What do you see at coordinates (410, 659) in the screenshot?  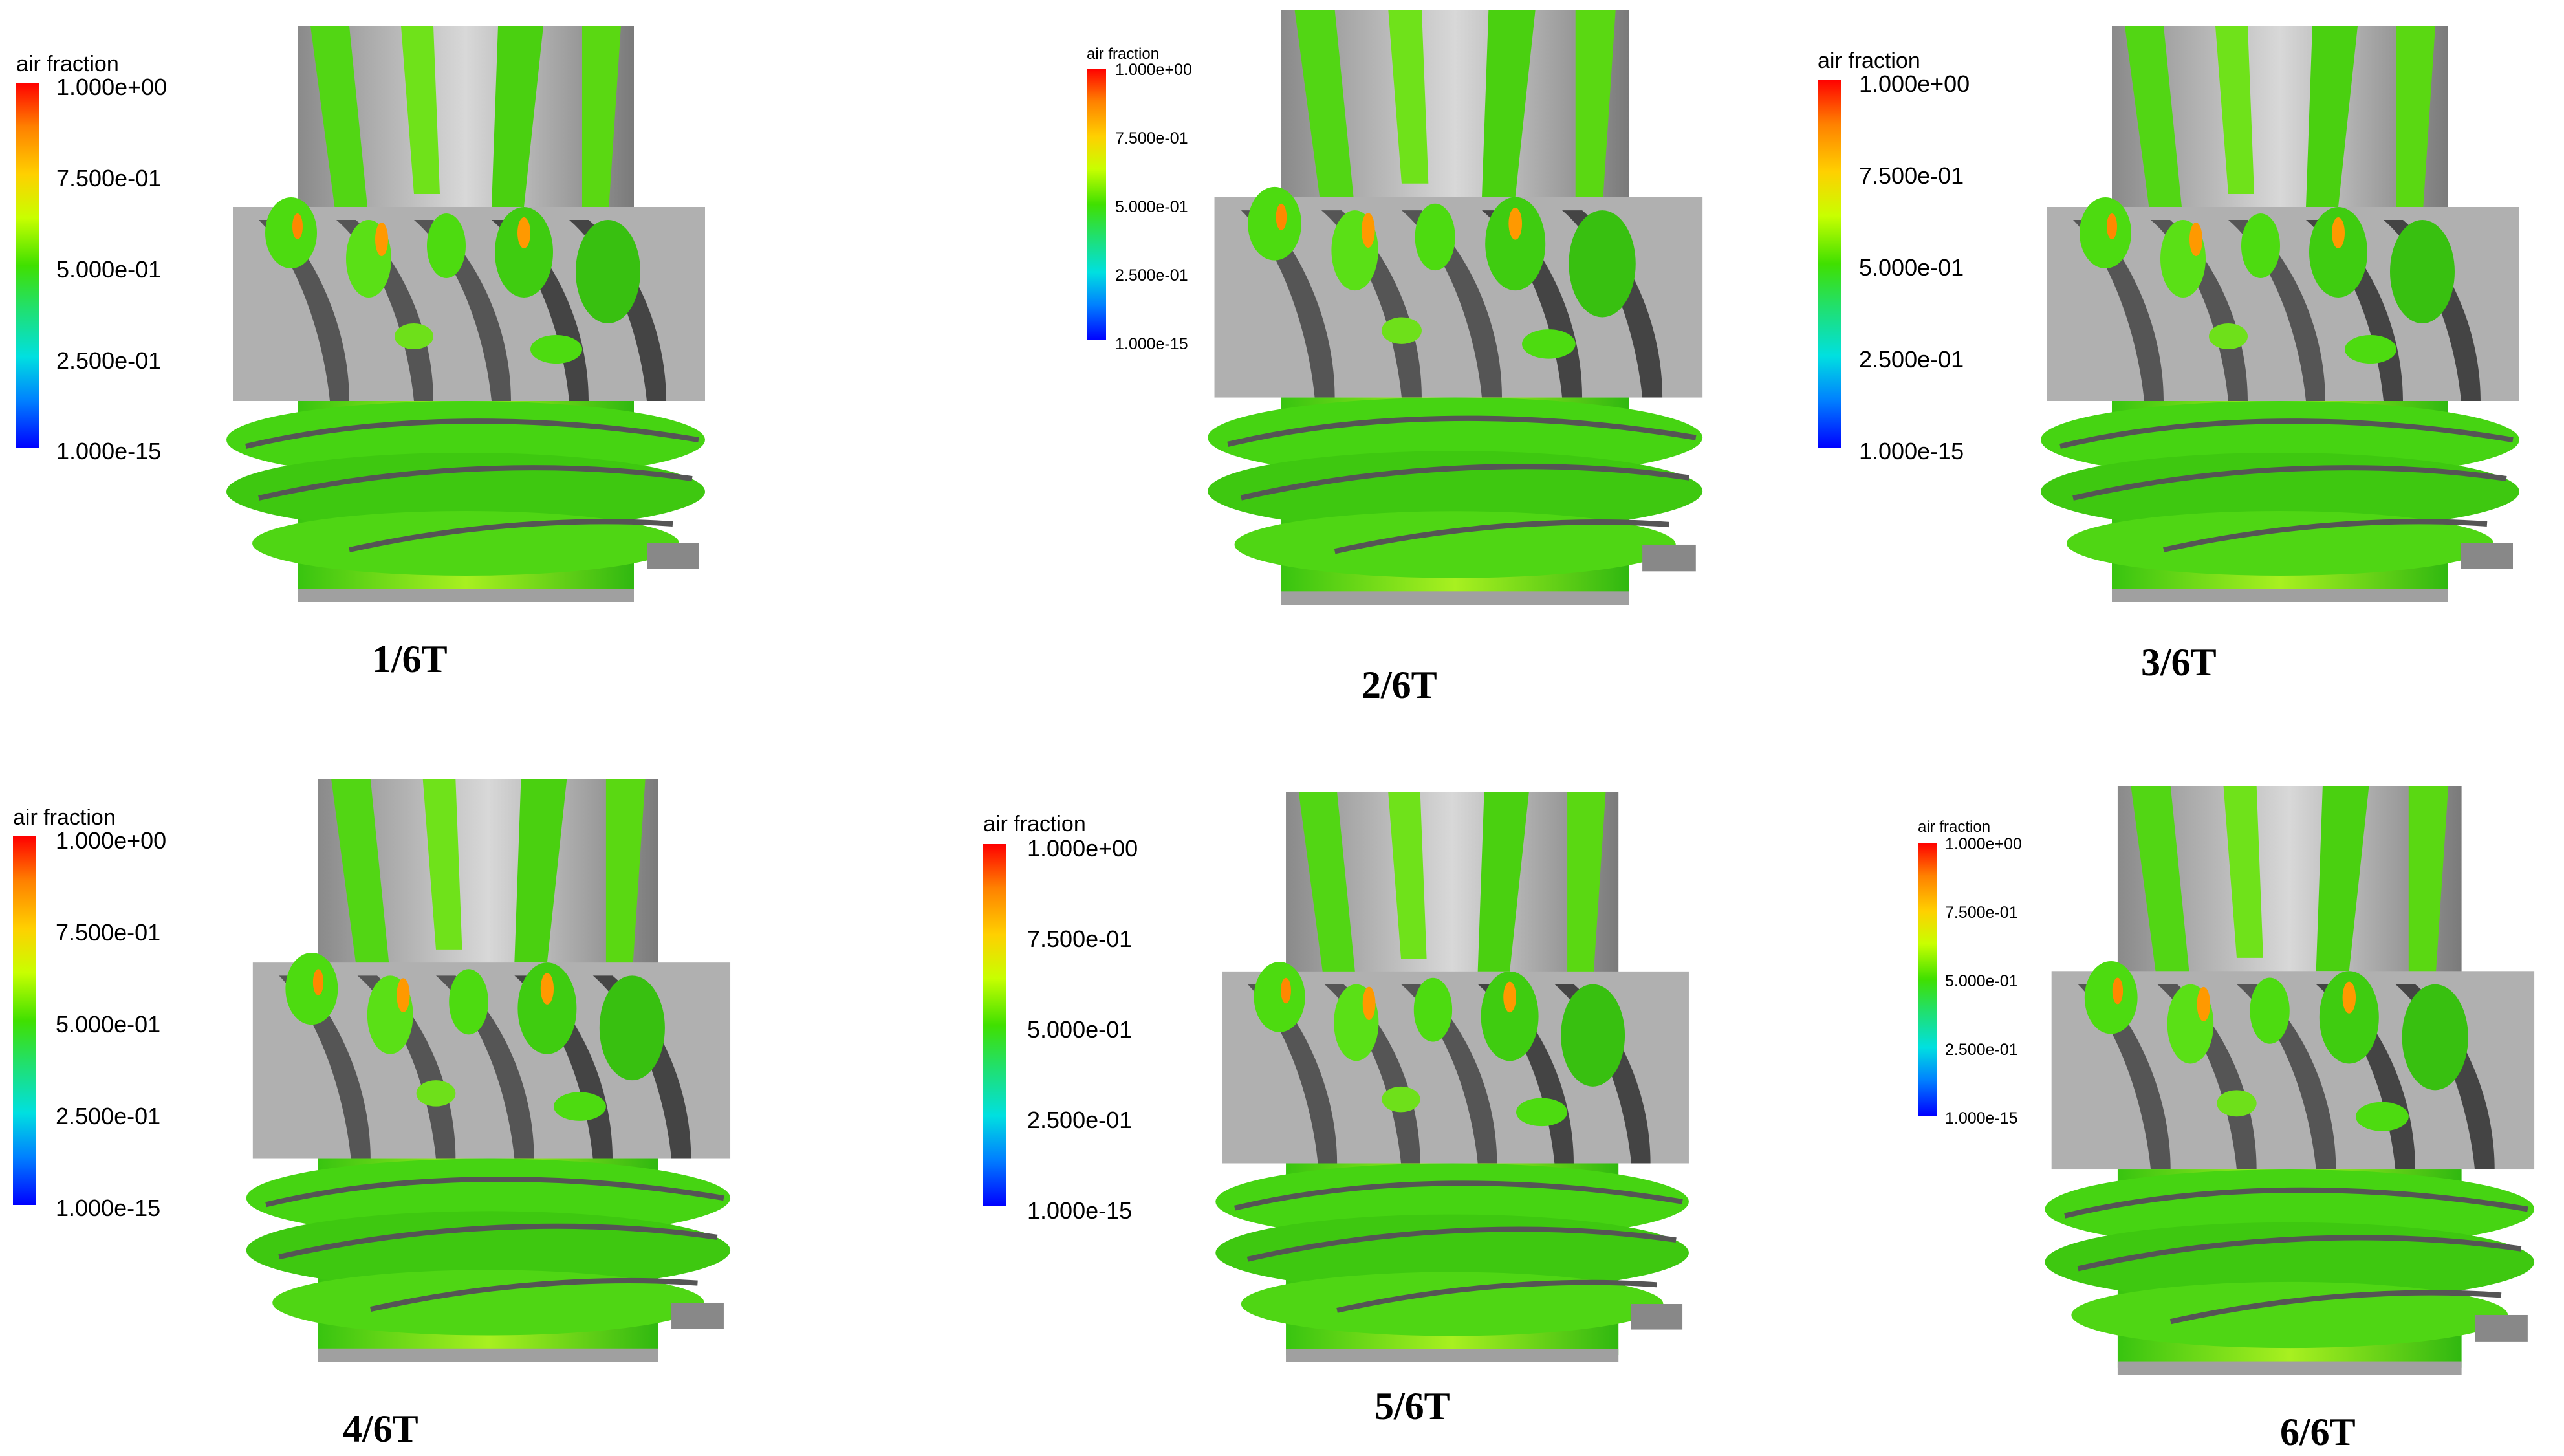 I see `panel-caption: 1/6T` at bounding box center [410, 659].